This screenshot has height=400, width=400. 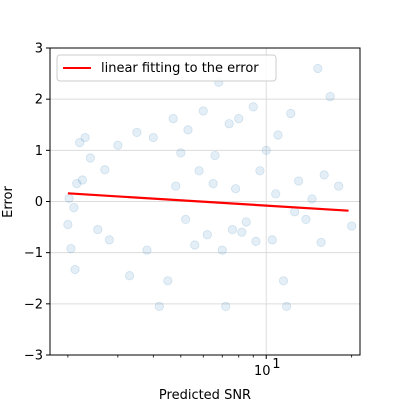 I want to click on y-tick-label: 1, so click(x=39, y=151).